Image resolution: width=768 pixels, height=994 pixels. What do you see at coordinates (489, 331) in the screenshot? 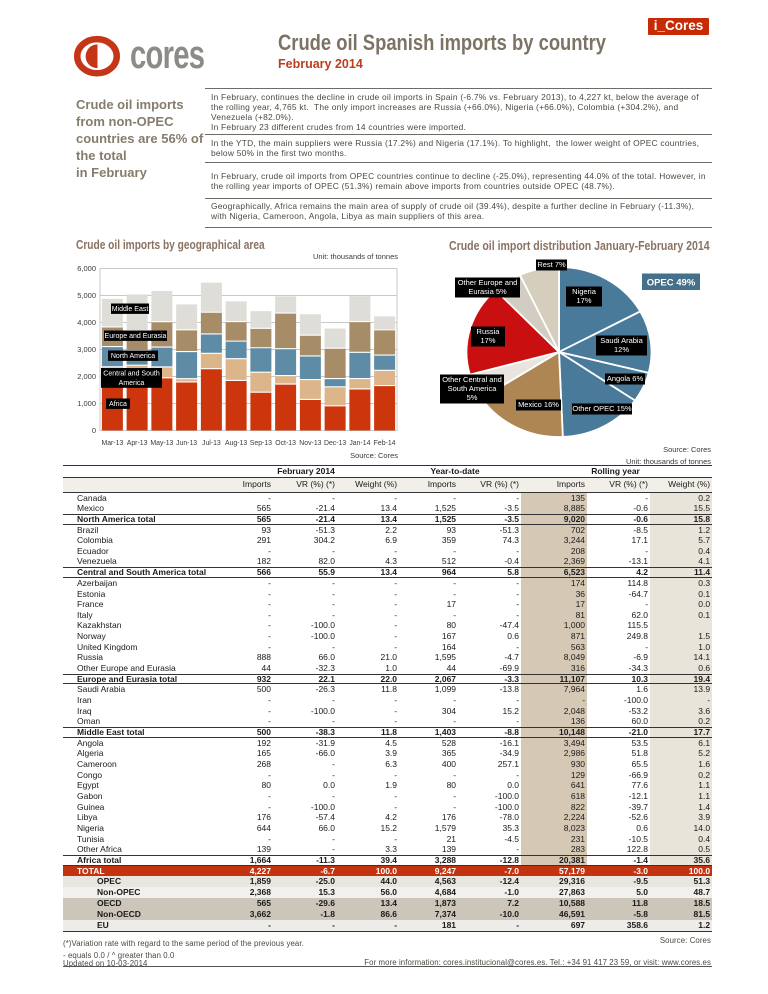
I see `svg-text: Russia` at bounding box center [489, 331].